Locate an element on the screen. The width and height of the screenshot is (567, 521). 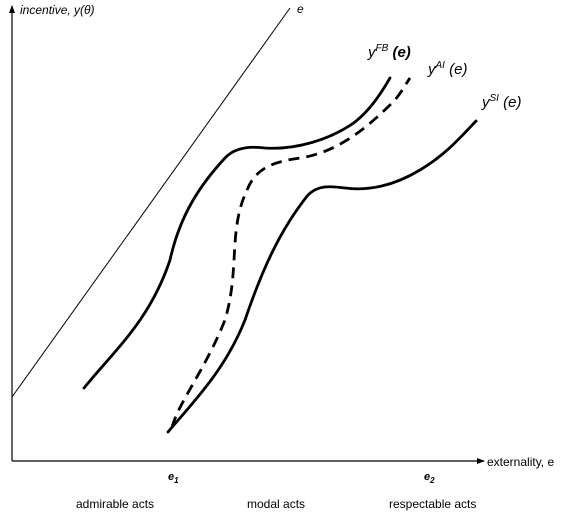
tick-e1-base: e is located at coordinates (171, 477).